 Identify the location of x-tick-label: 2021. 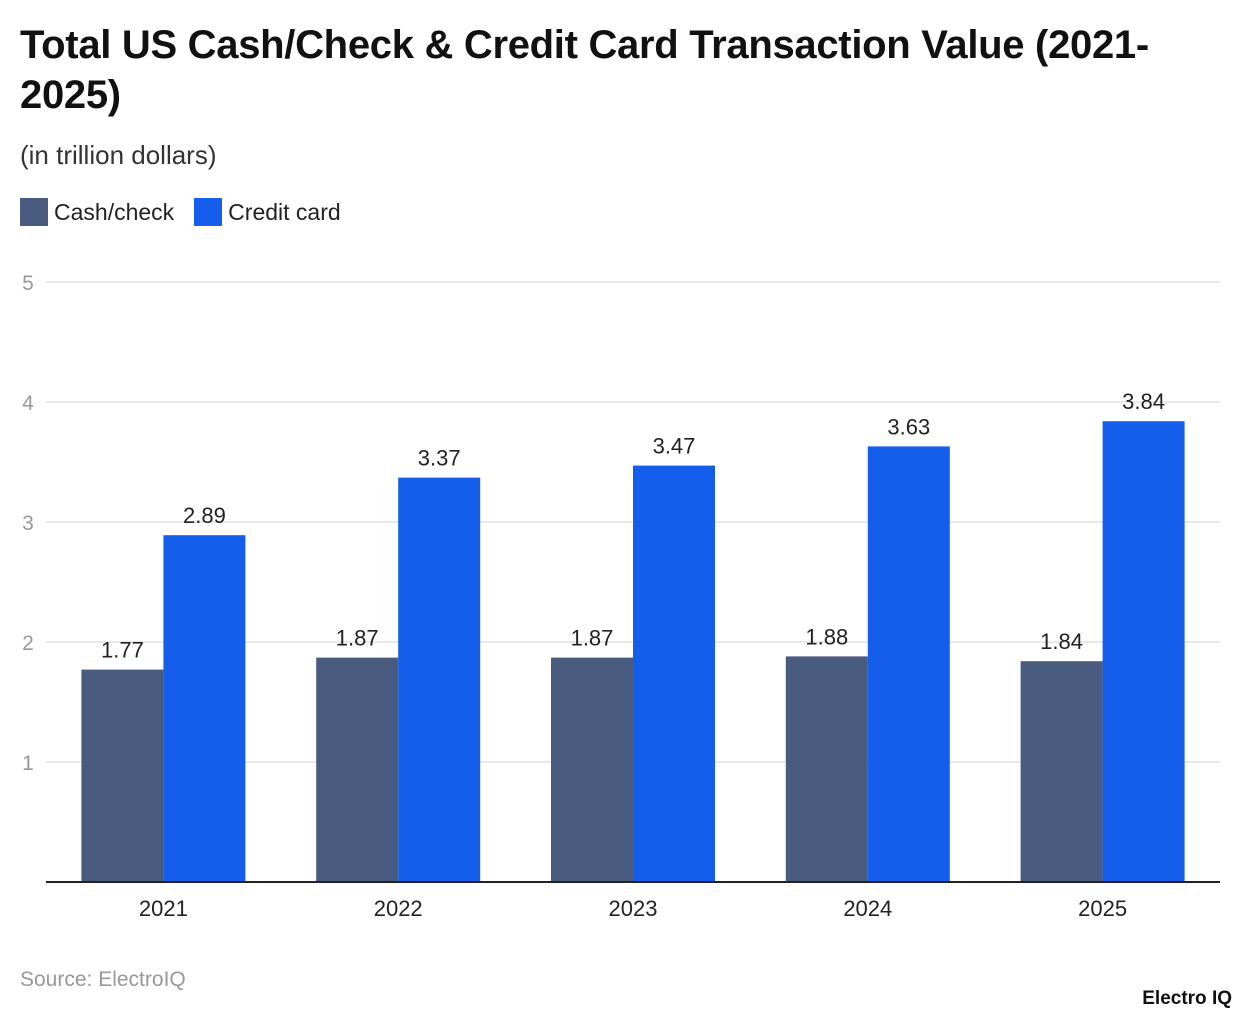
(163, 908).